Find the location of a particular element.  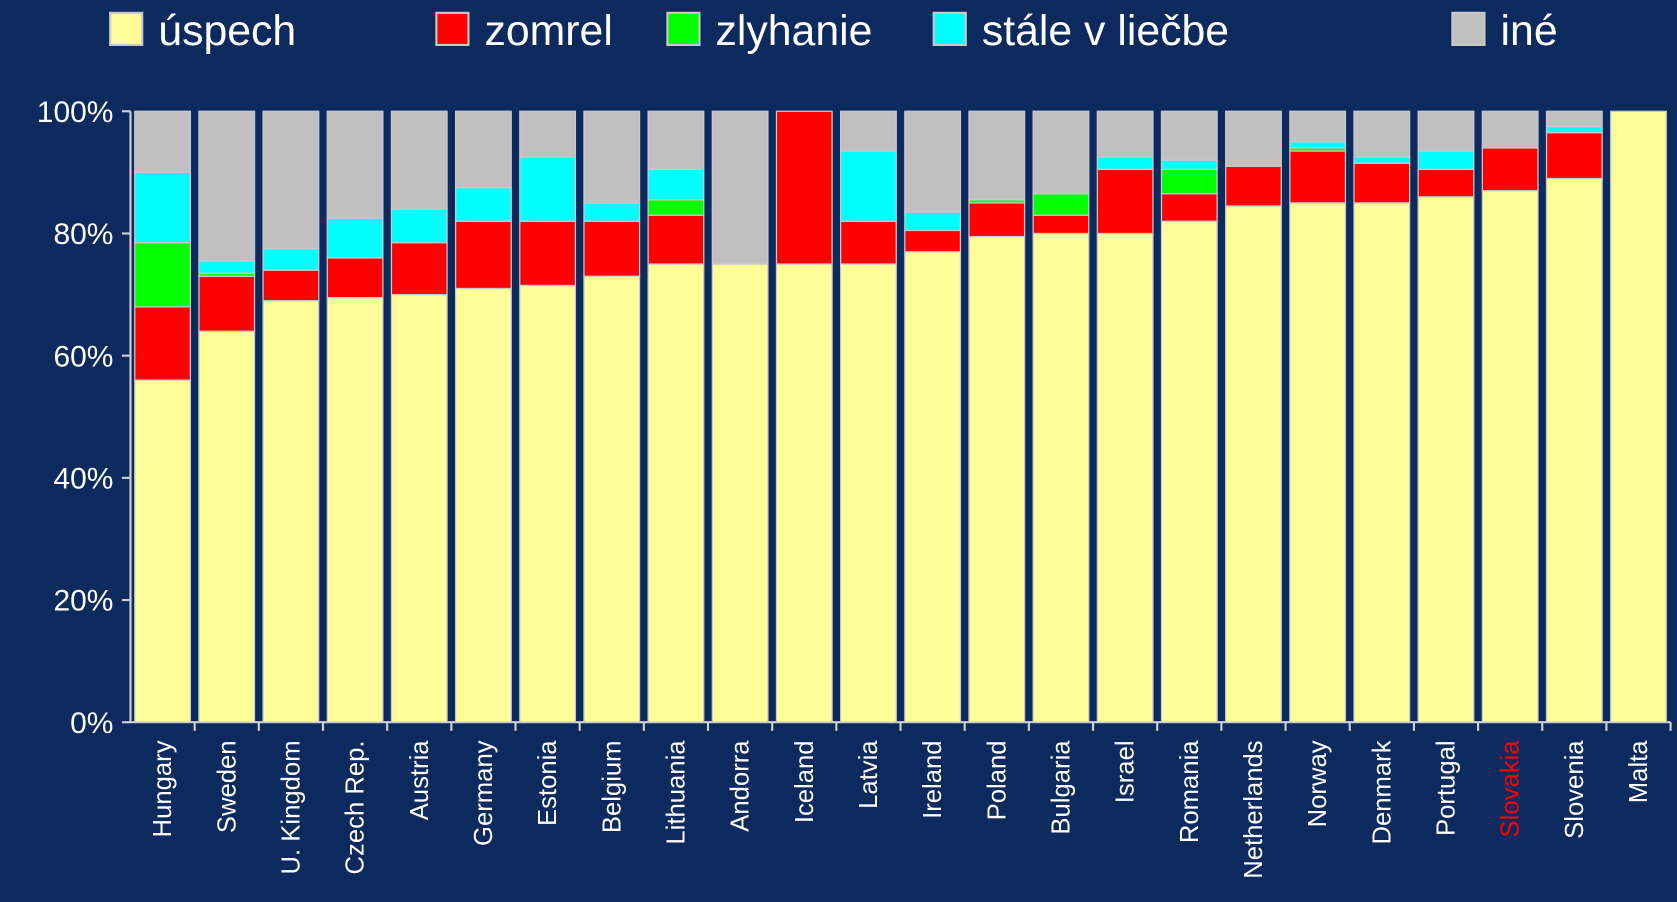

legend-label: stále v liečbe is located at coordinates (1105, 31).